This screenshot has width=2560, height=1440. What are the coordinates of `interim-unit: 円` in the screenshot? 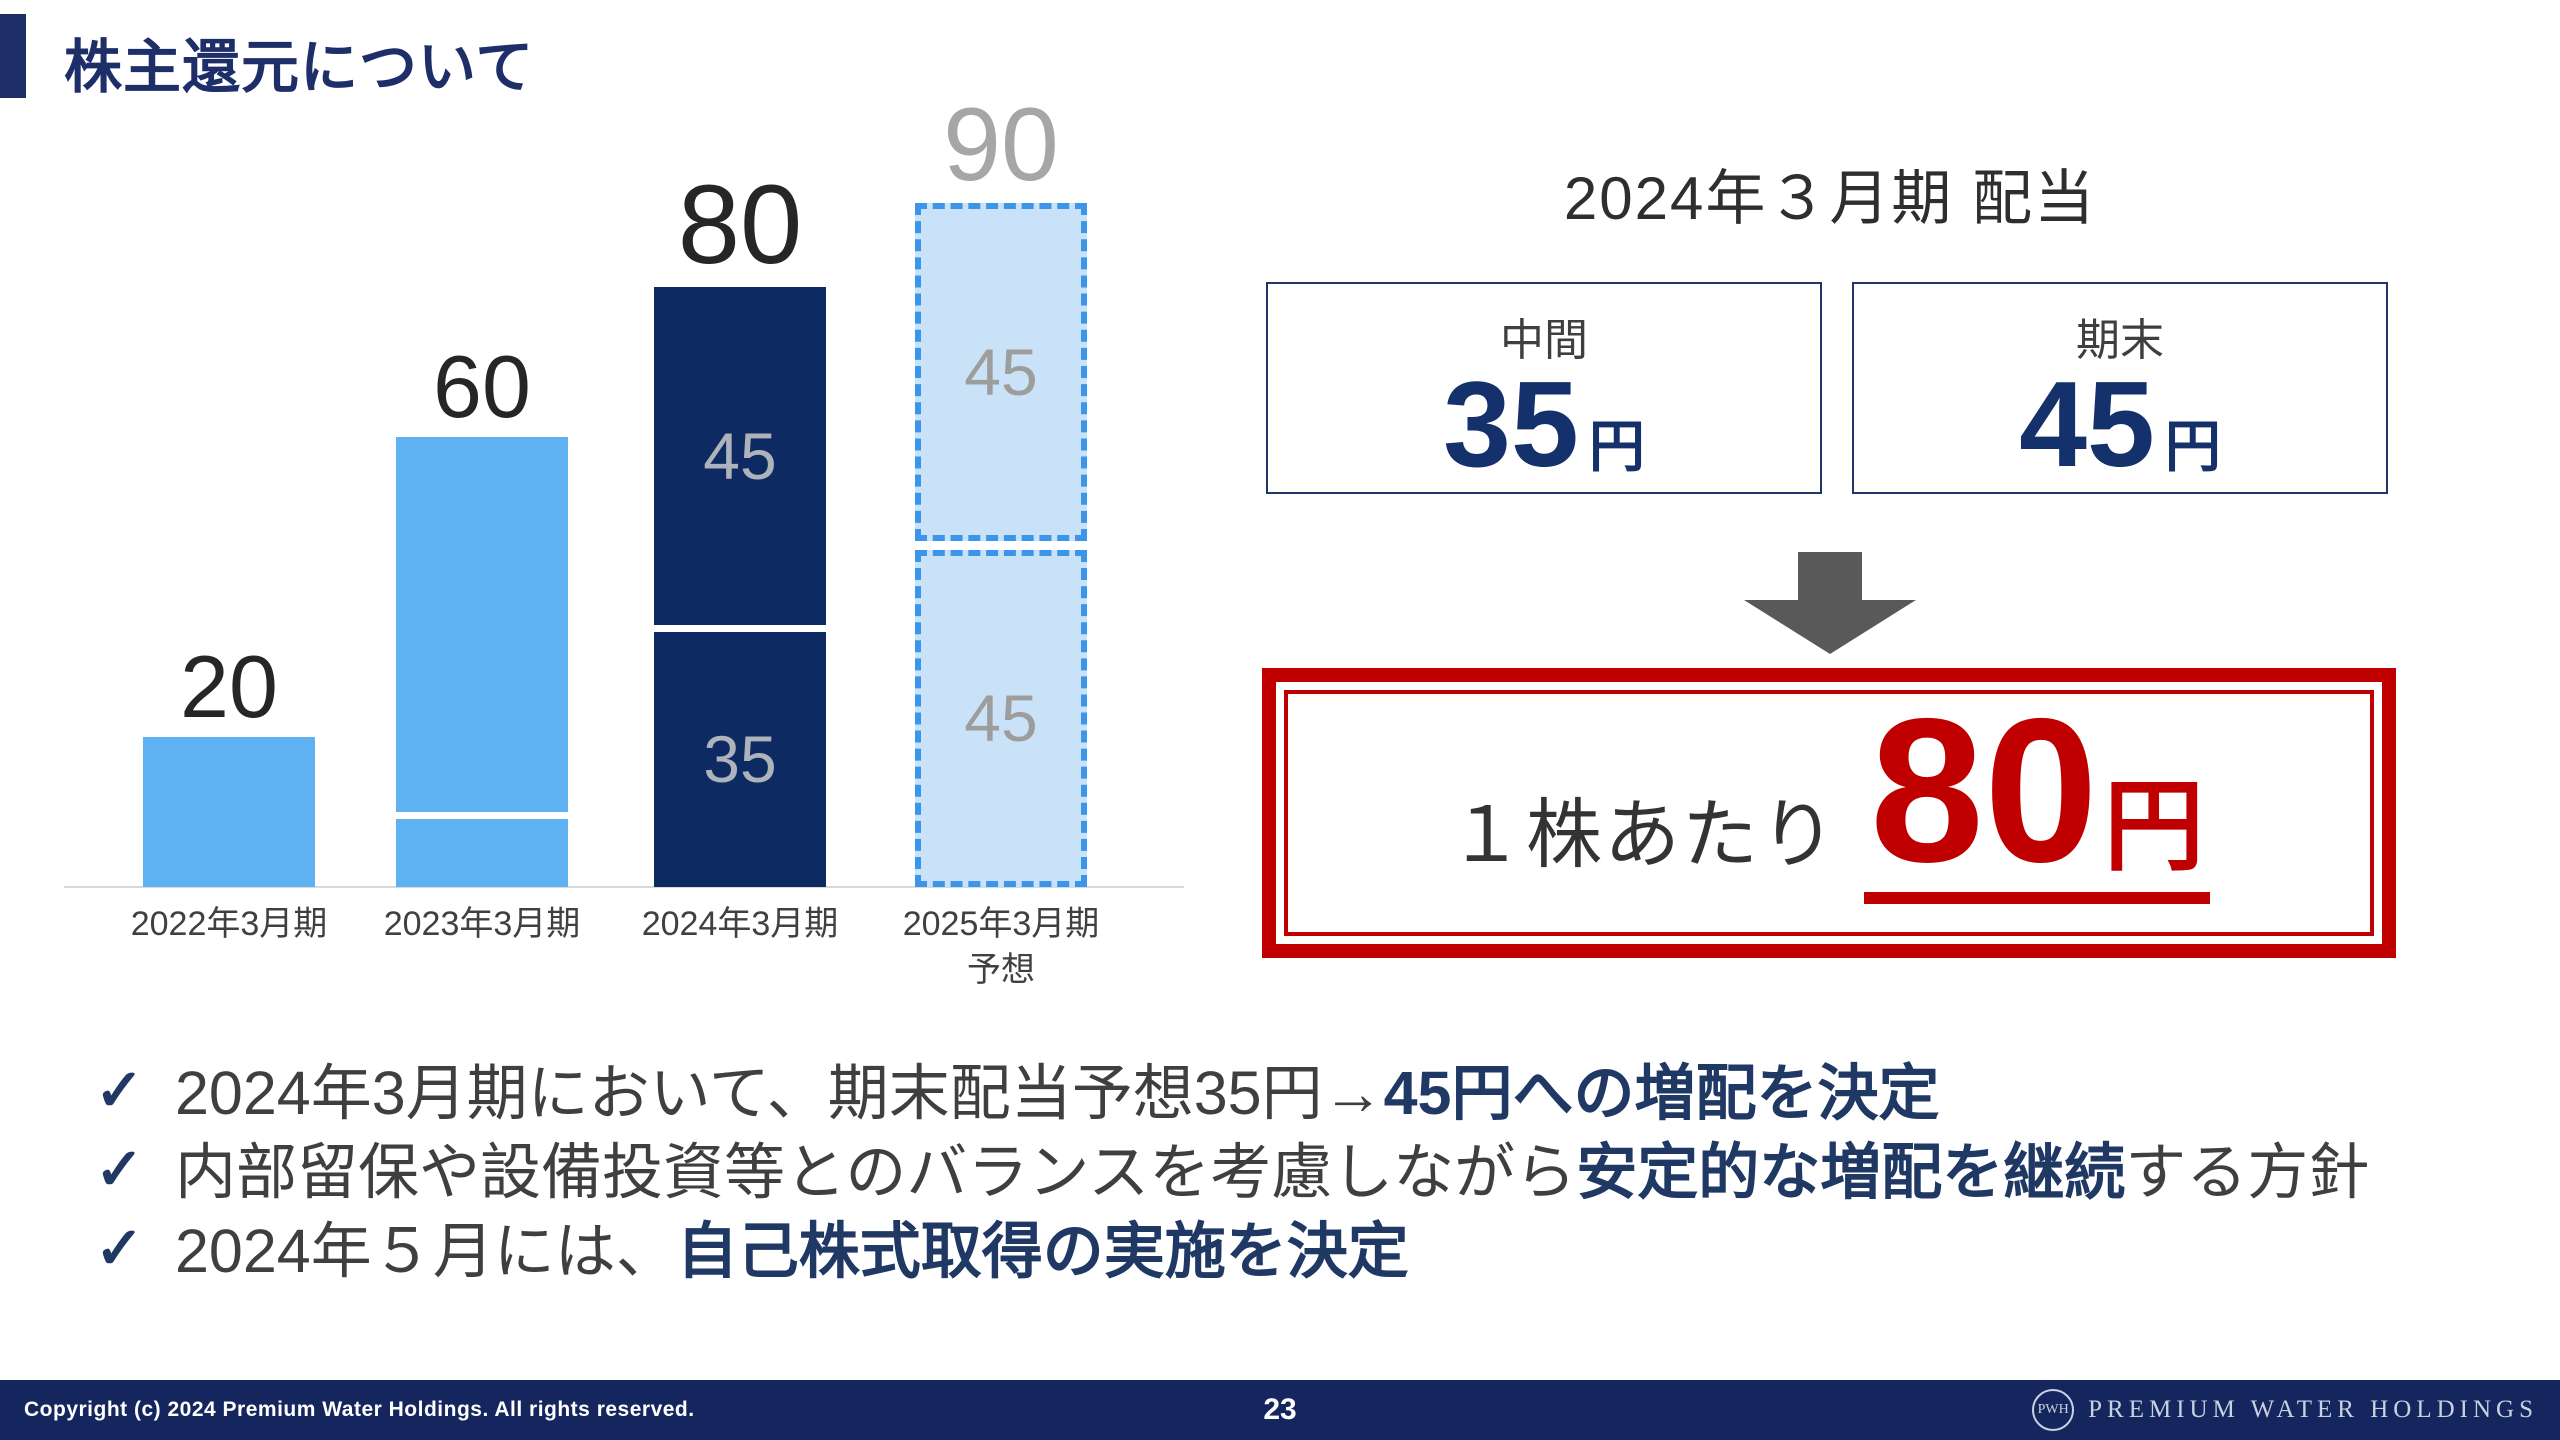 It's located at (1616, 446).